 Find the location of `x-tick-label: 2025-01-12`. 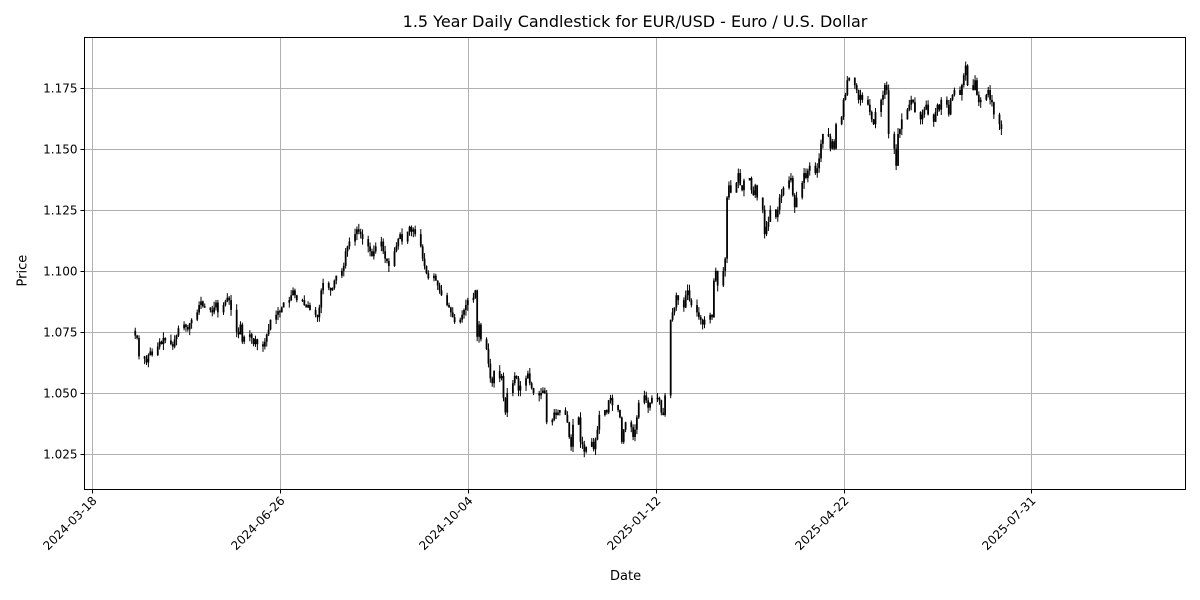

x-tick-label: 2025-01-12 is located at coordinates (633, 523).